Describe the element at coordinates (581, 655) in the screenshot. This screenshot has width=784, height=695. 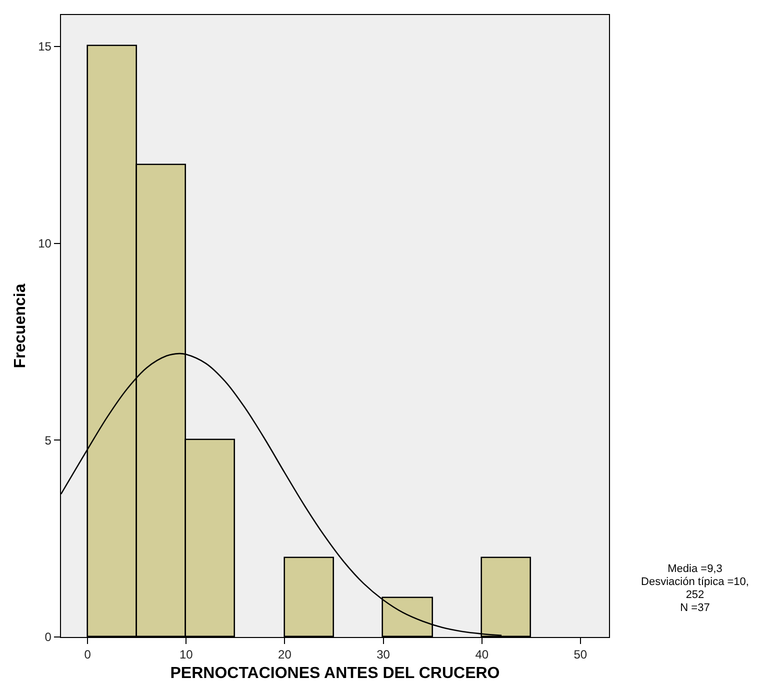
I see `x-tick-label: 50` at that location.